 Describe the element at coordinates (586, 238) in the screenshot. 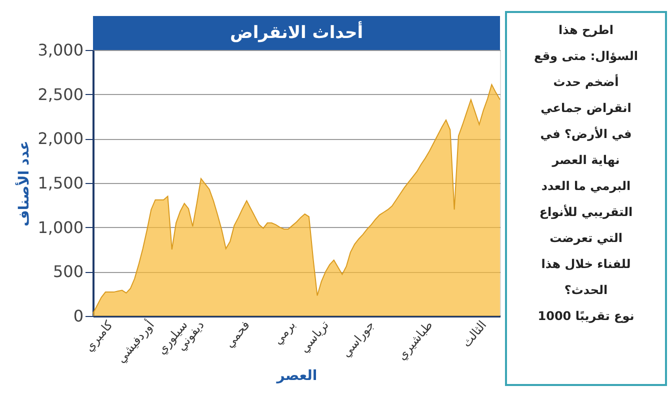

I see `text: التي تعرضت` at that location.